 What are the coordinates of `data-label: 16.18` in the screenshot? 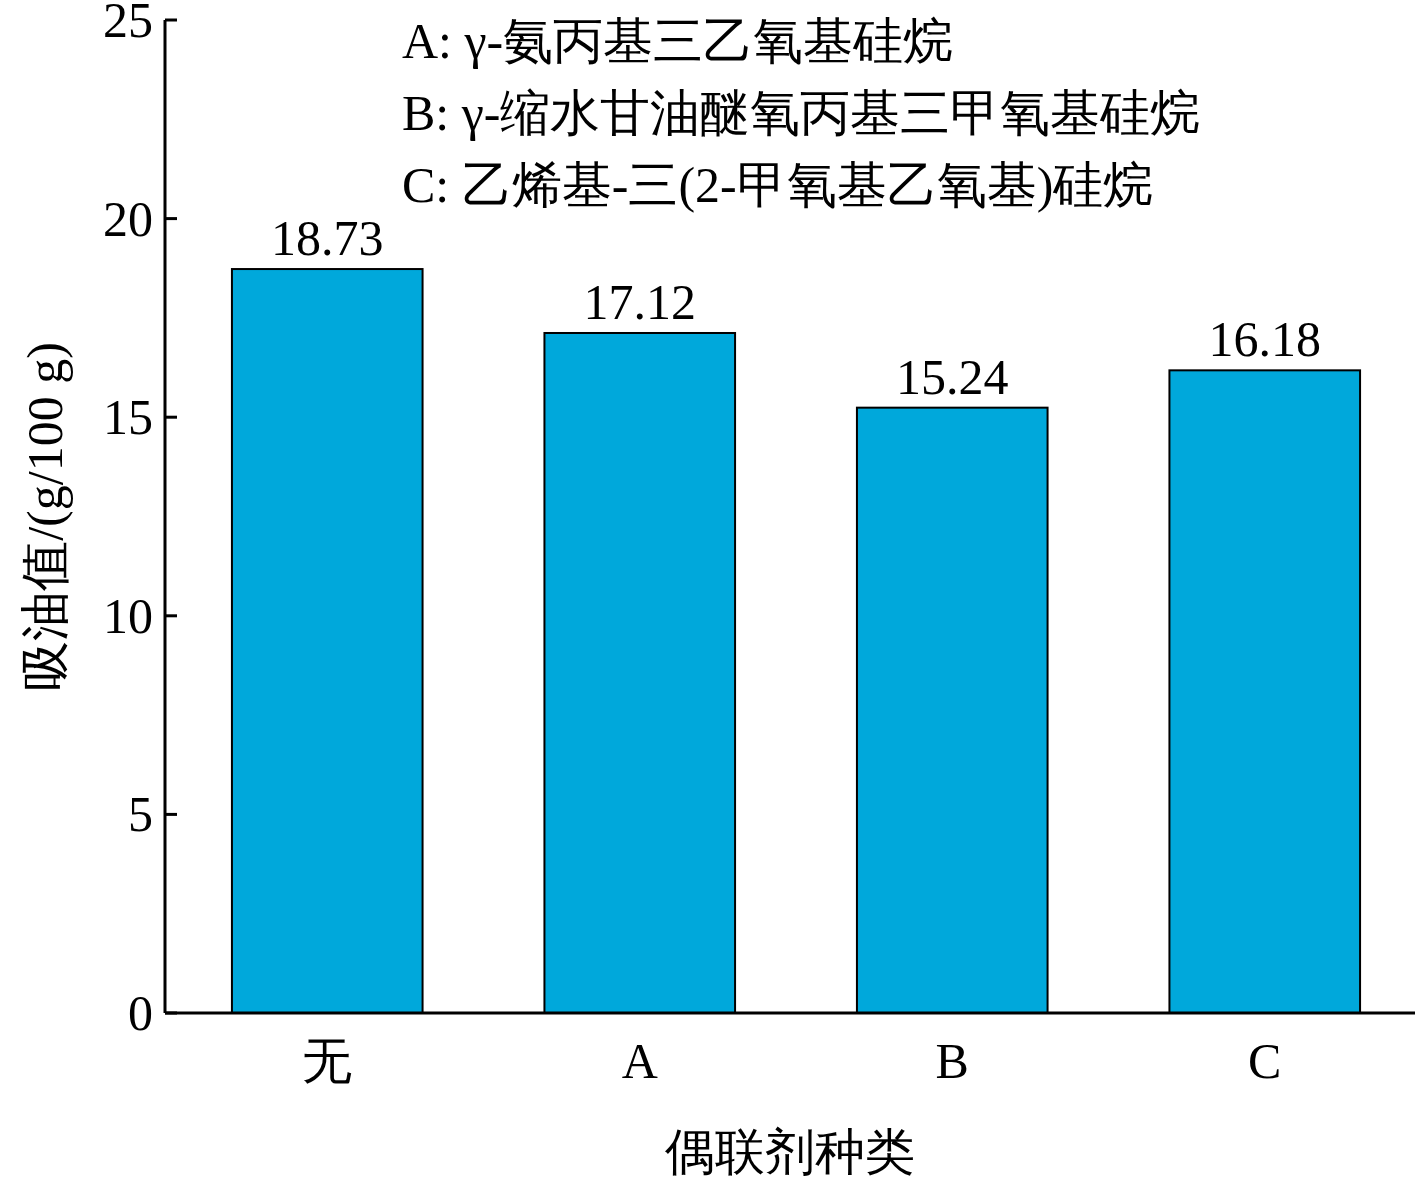 It's located at (1264, 339).